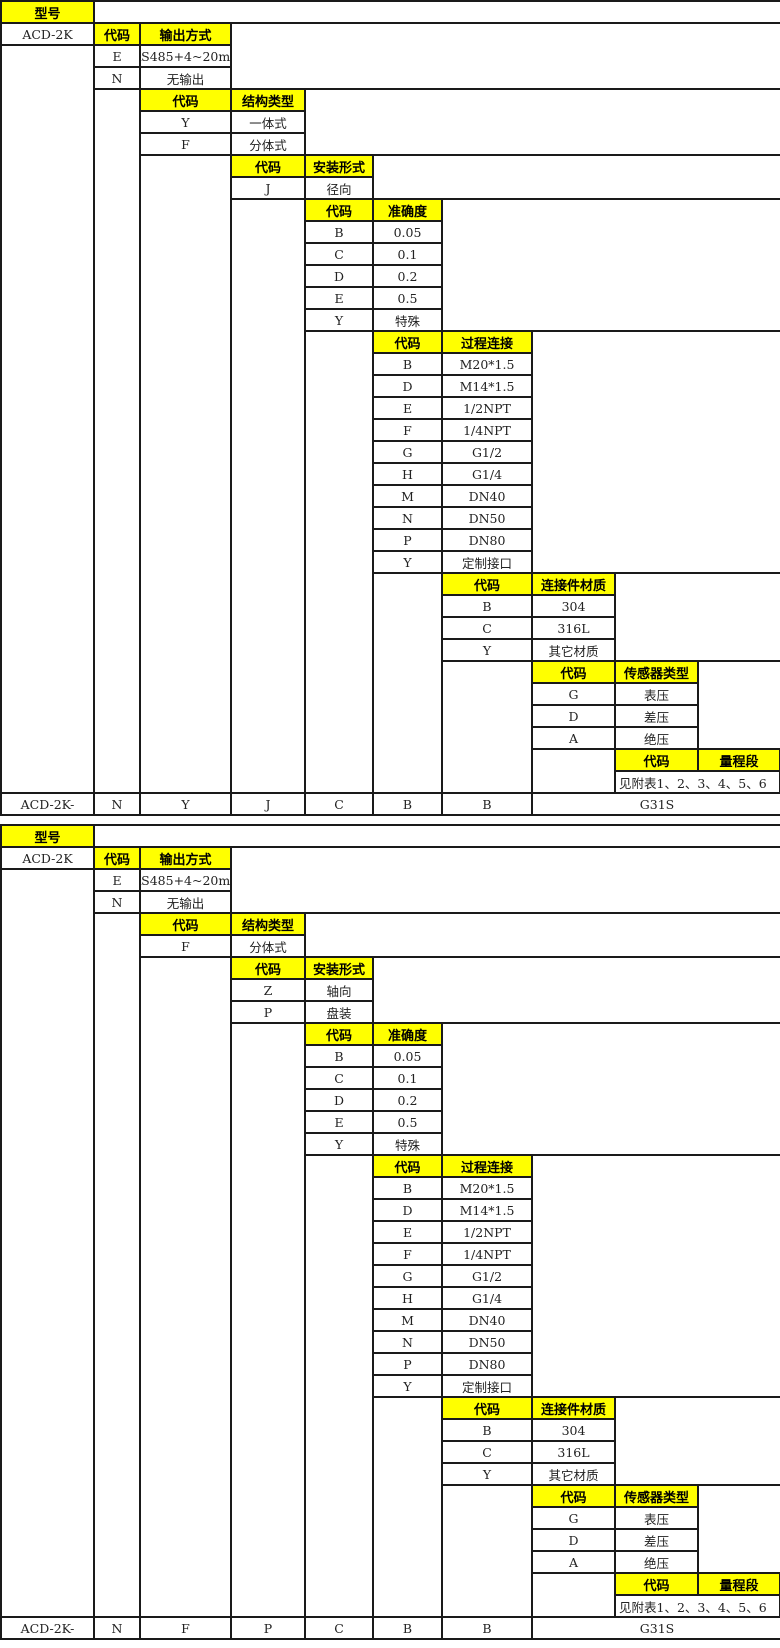 This screenshot has width=780, height=1648. What do you see at coordinates (117, 902) in the screenshot?
I see `option-code: N` at bounding box center [117, 902].